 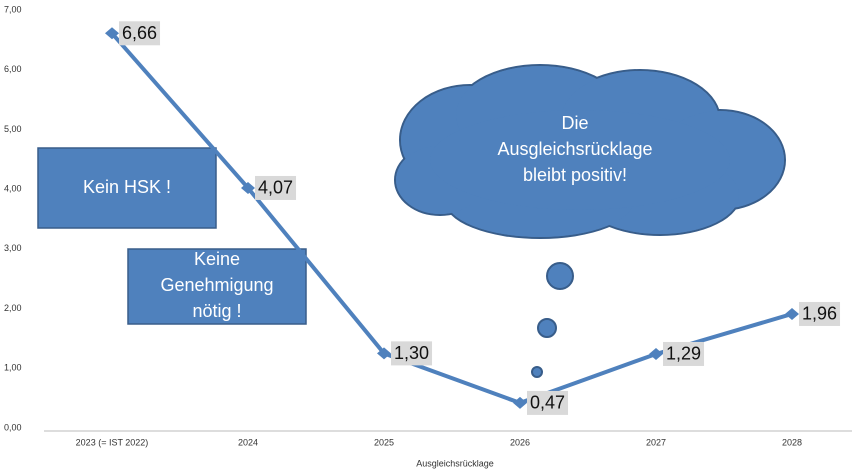 I want to click on value-label-text: 6,66, so click(x=139, y=33).